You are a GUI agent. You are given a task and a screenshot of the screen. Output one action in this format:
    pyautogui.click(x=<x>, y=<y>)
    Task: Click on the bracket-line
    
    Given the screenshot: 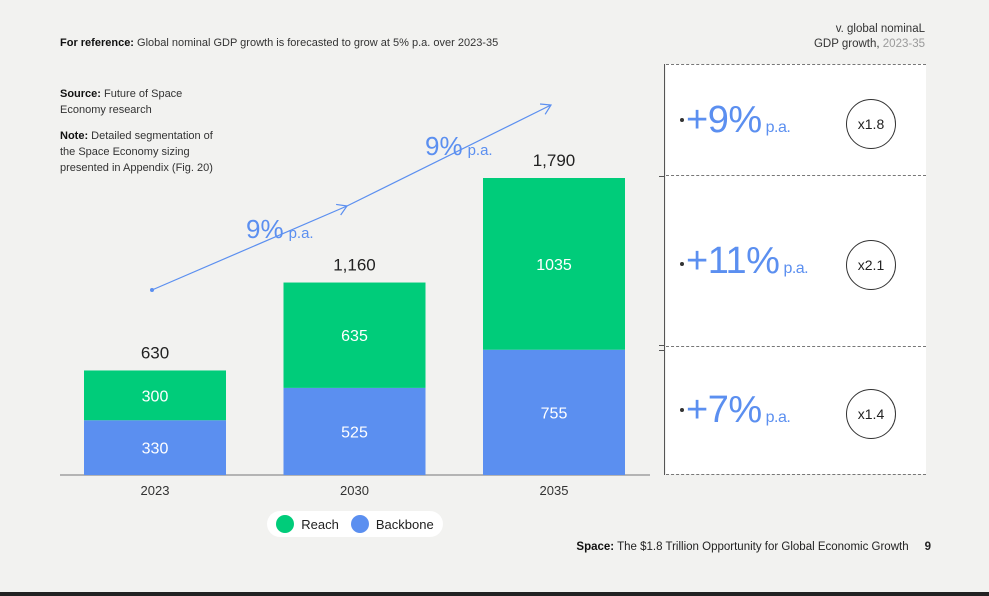 What is the action you would take?
    pyautogui.click(x=664, y=269)
    